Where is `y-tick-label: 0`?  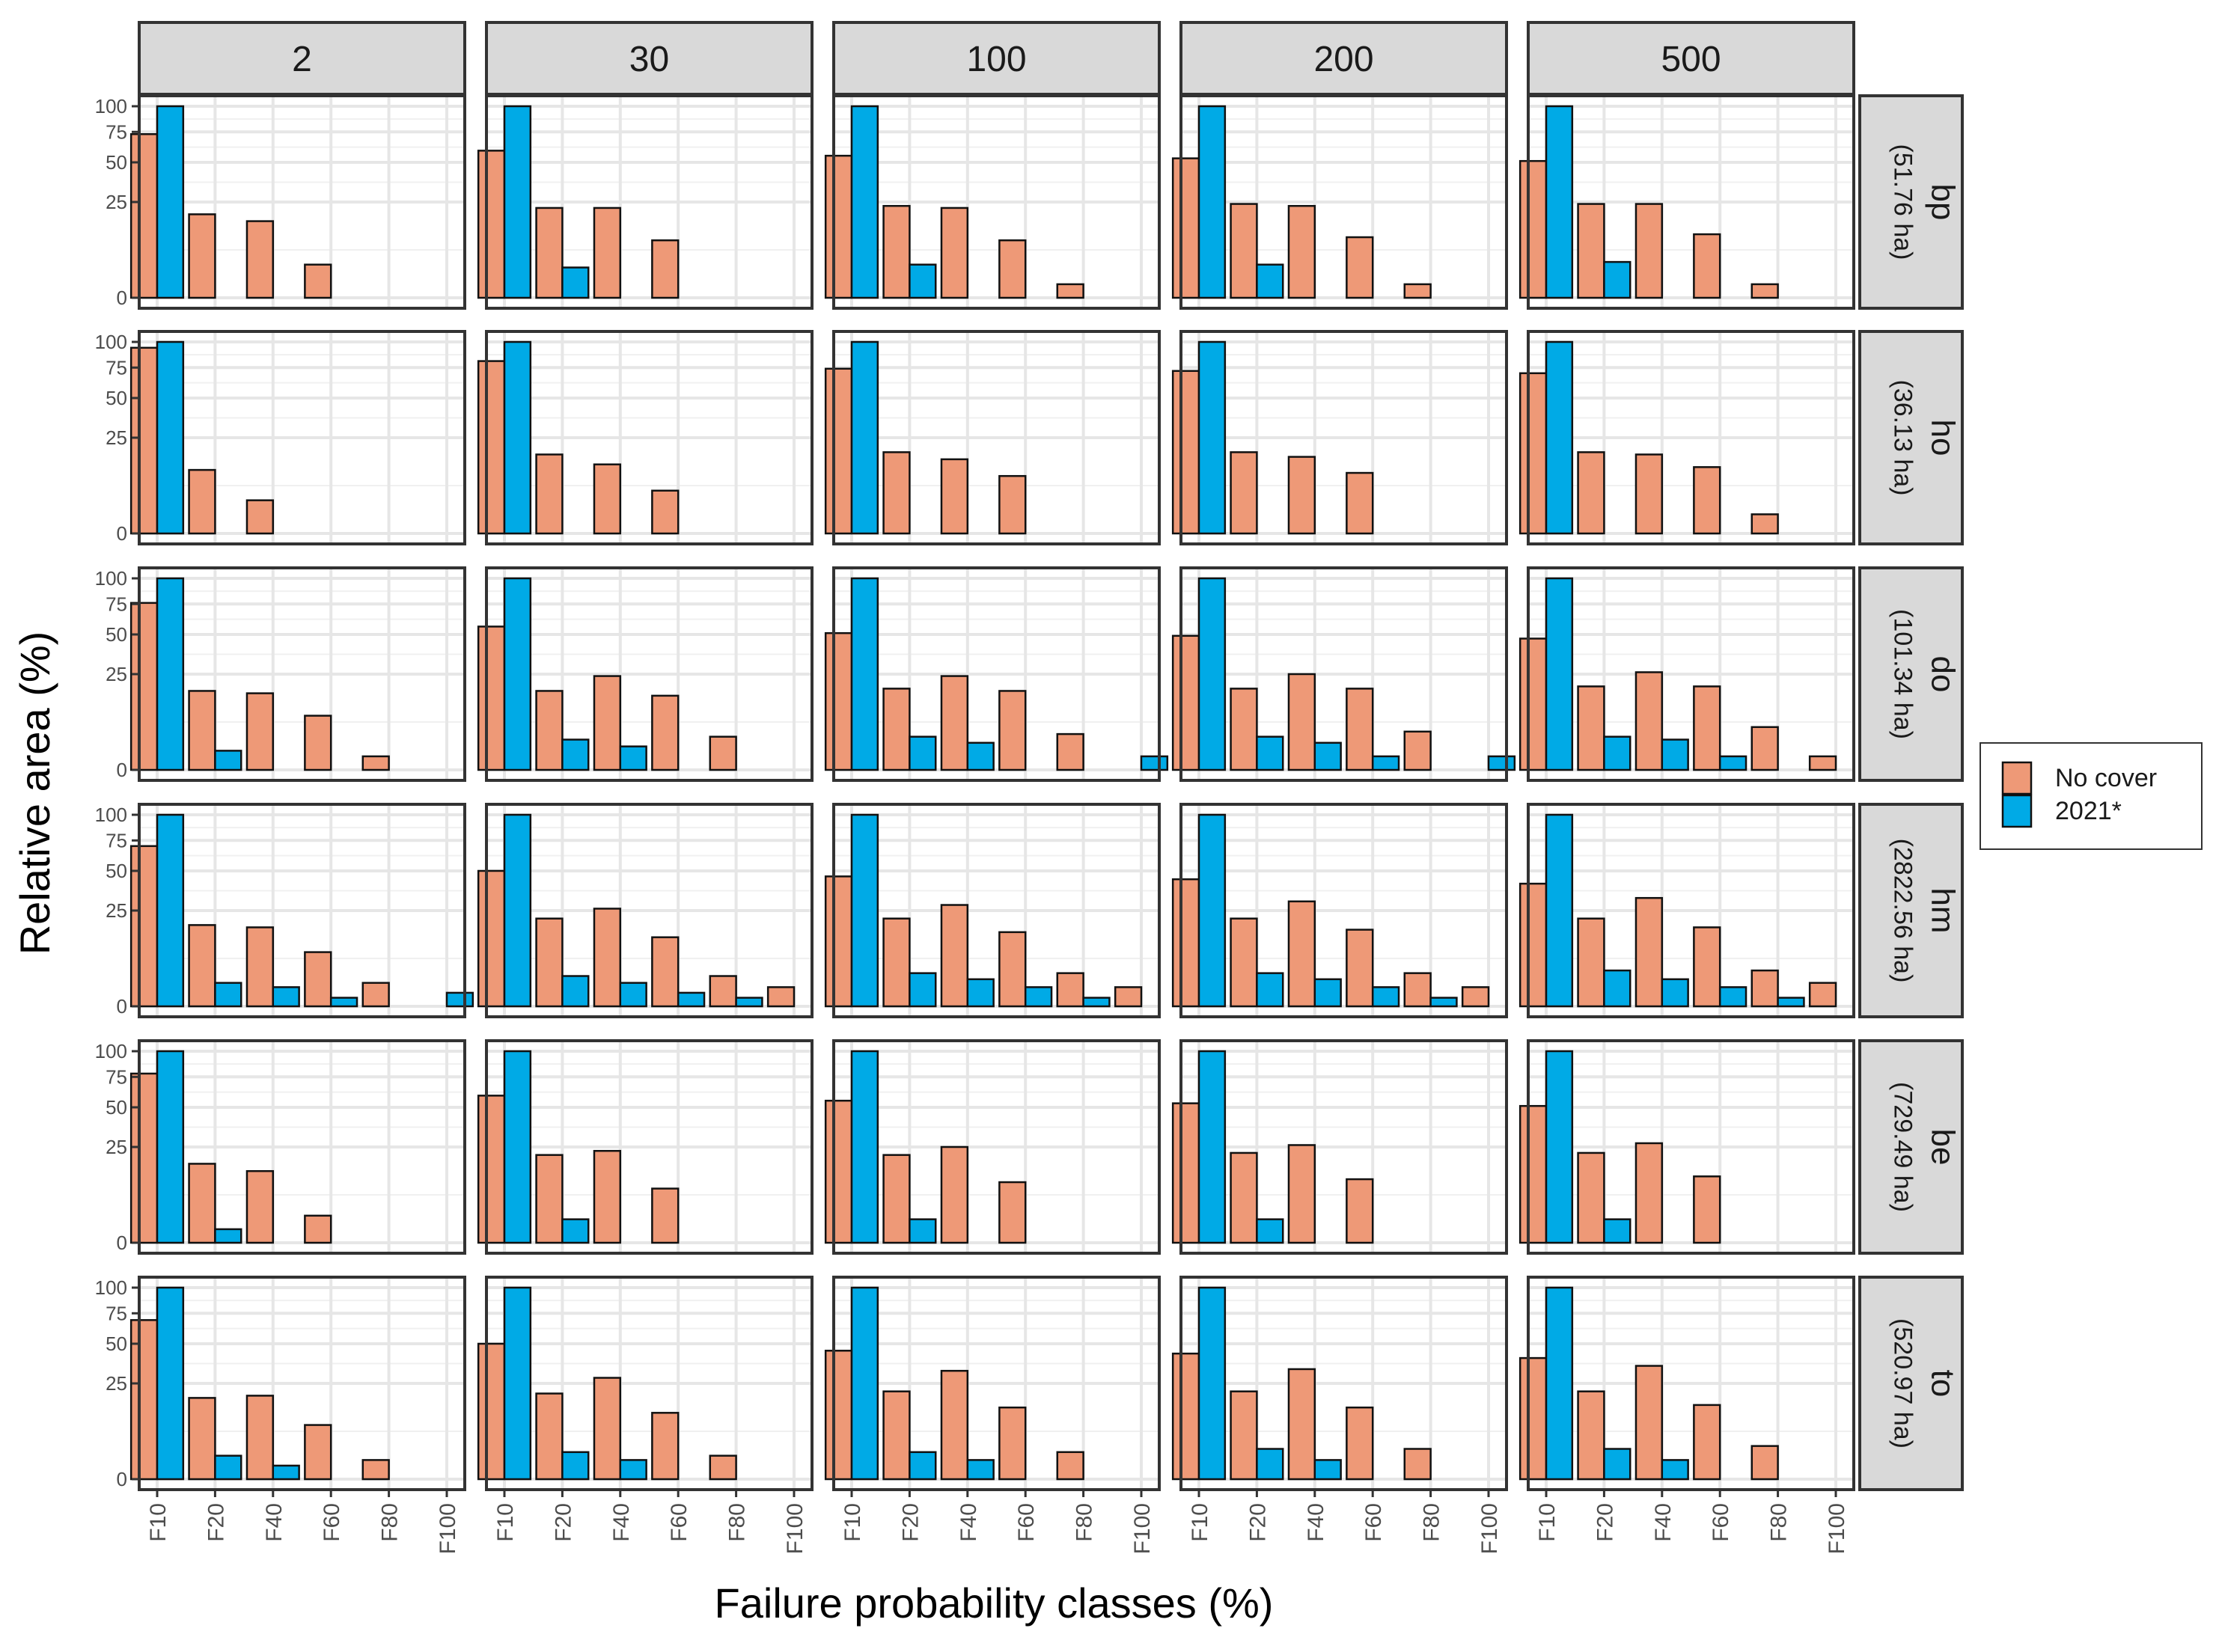
y-tick-label: 0 is located at coordinates (122, 533).